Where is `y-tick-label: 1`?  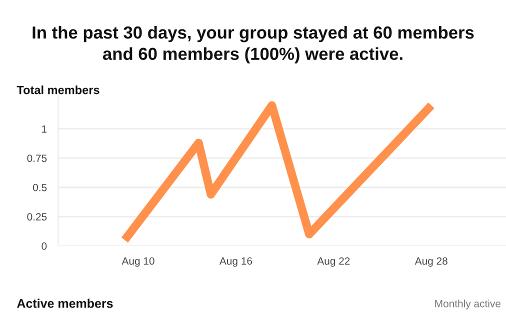
y-tick-label: 1 is located at coordinates (44, 129).